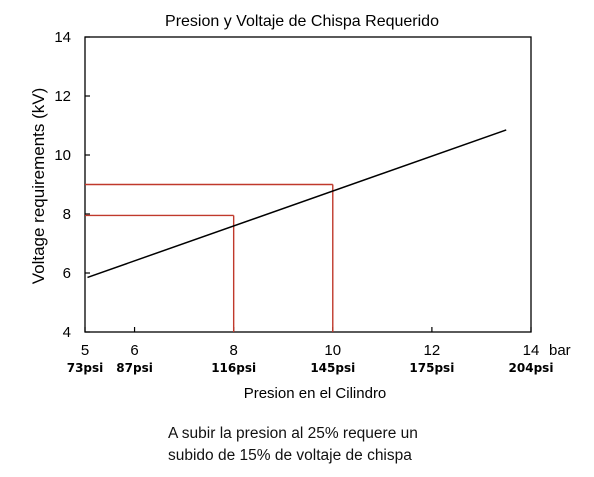 This screenshot has height=477, width=594. I want to click on x-tick-label: 10, so click(332, 350).